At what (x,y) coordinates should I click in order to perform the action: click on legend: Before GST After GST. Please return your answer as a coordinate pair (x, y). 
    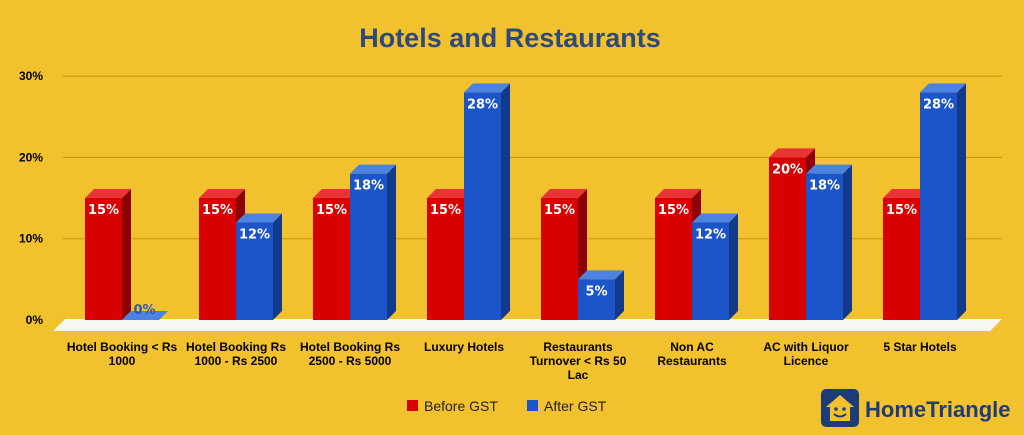
    Looking at the image, I should click on (507, 406).